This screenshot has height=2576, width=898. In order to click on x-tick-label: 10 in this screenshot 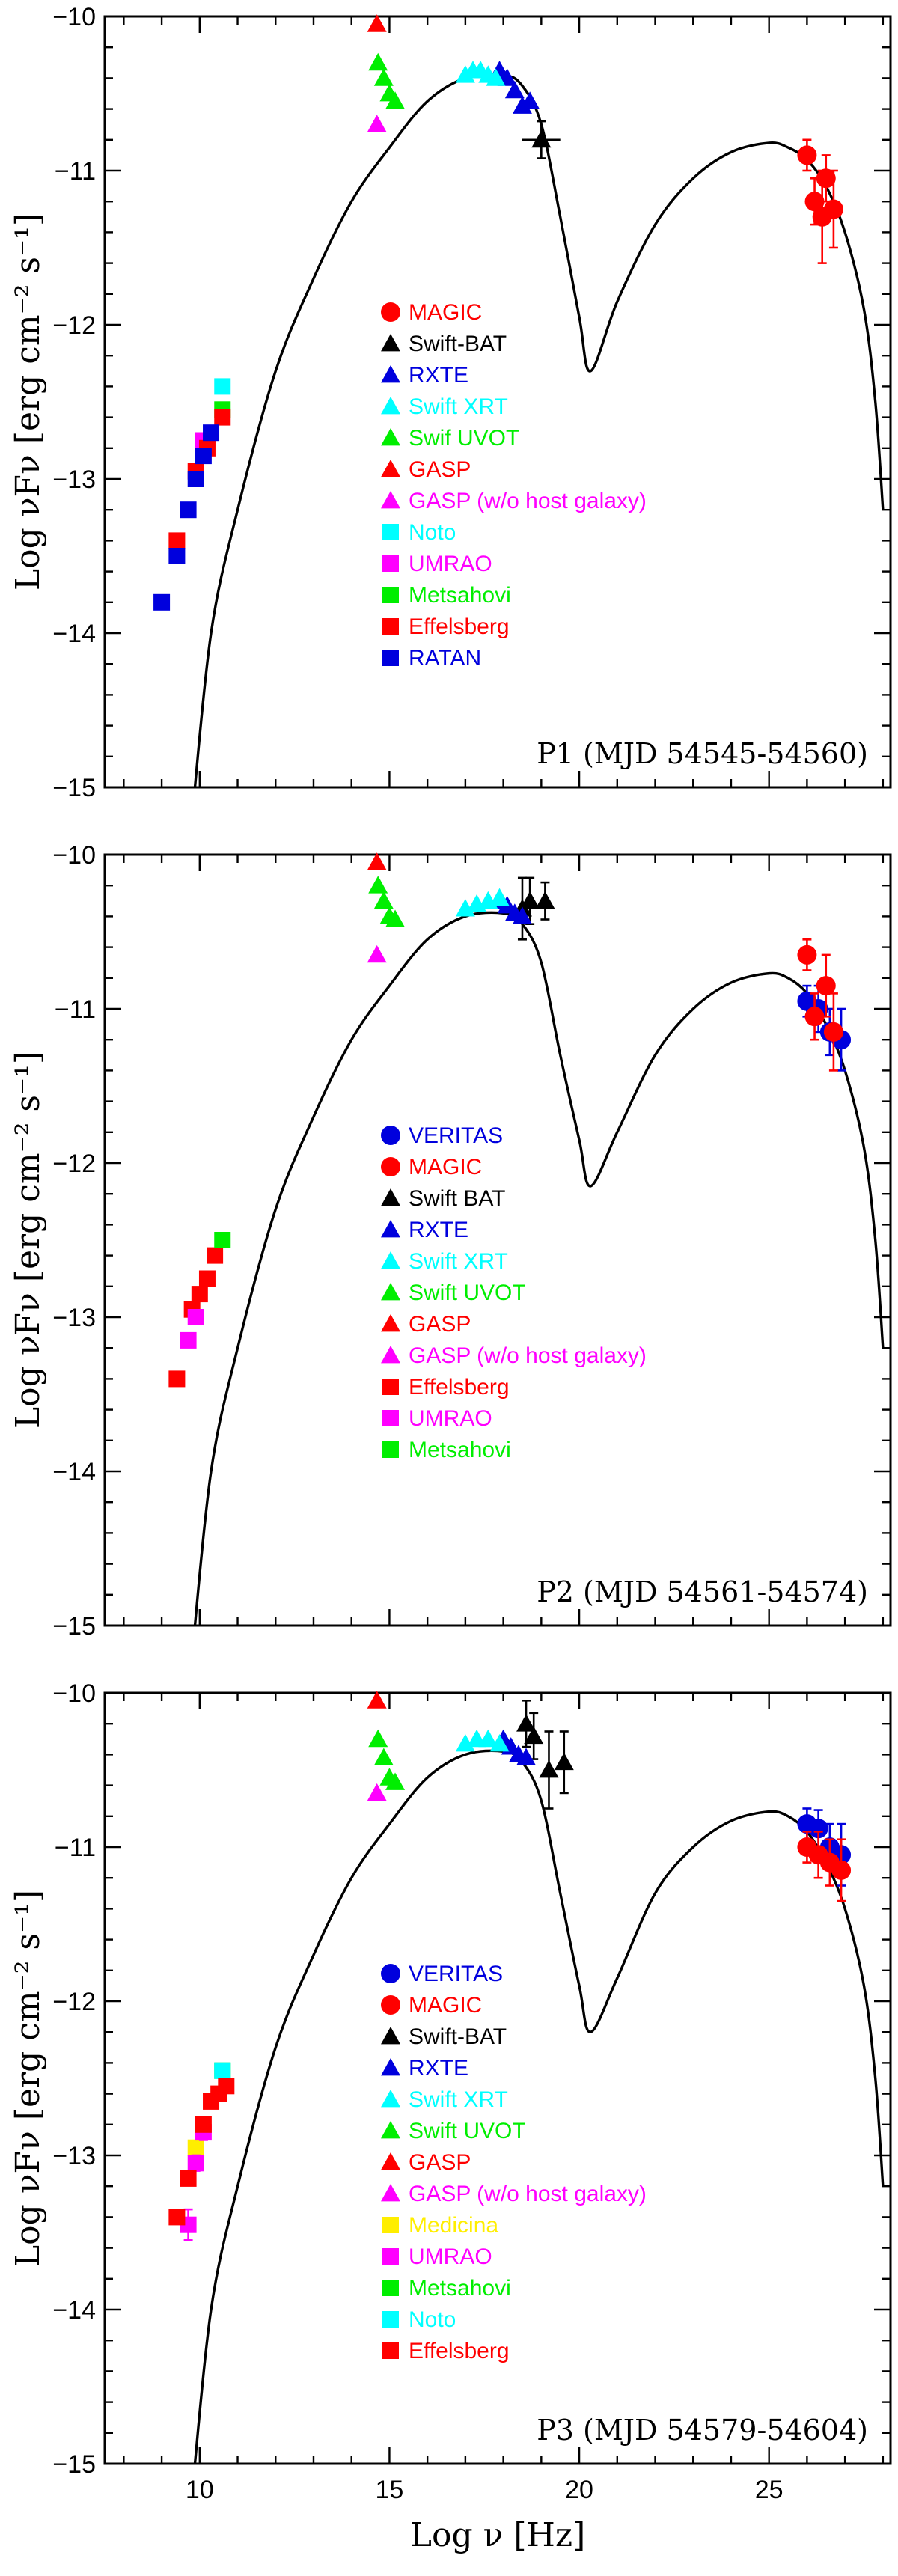, I will do `click(200, 2490)`.